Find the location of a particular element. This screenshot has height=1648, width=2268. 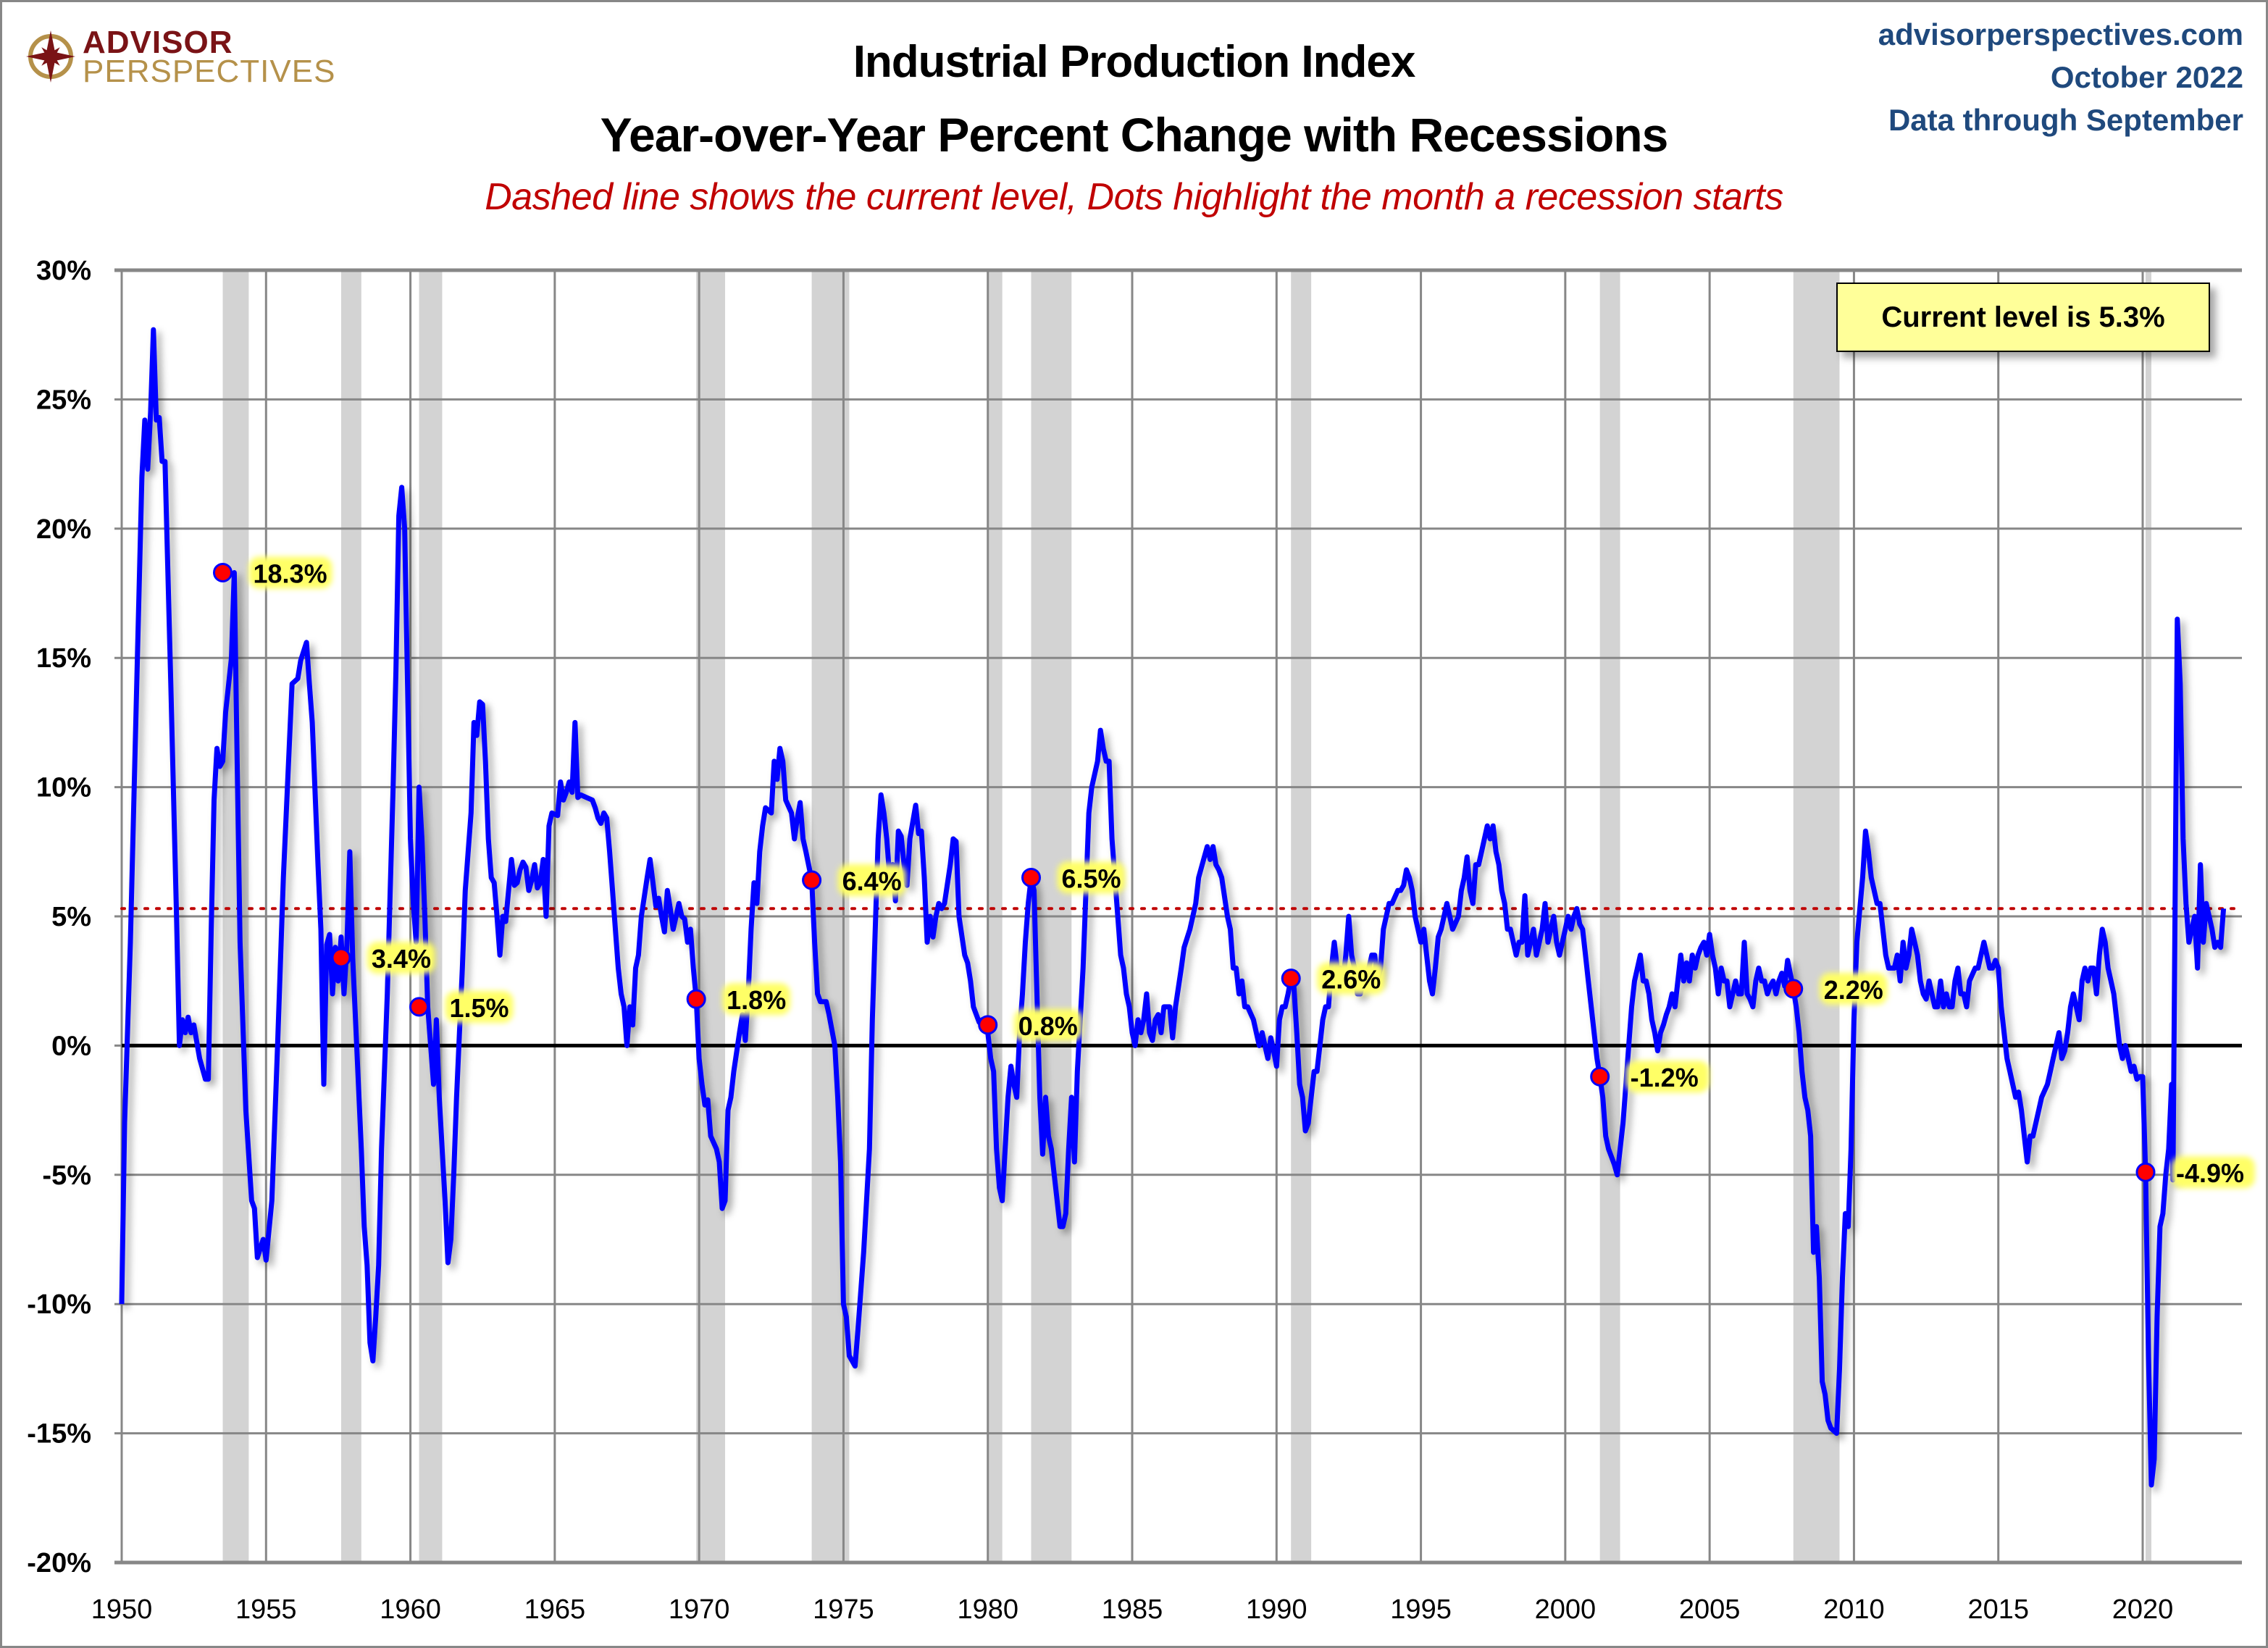

x-tick-label: 1990 is located at coordinates (1277, 1609).